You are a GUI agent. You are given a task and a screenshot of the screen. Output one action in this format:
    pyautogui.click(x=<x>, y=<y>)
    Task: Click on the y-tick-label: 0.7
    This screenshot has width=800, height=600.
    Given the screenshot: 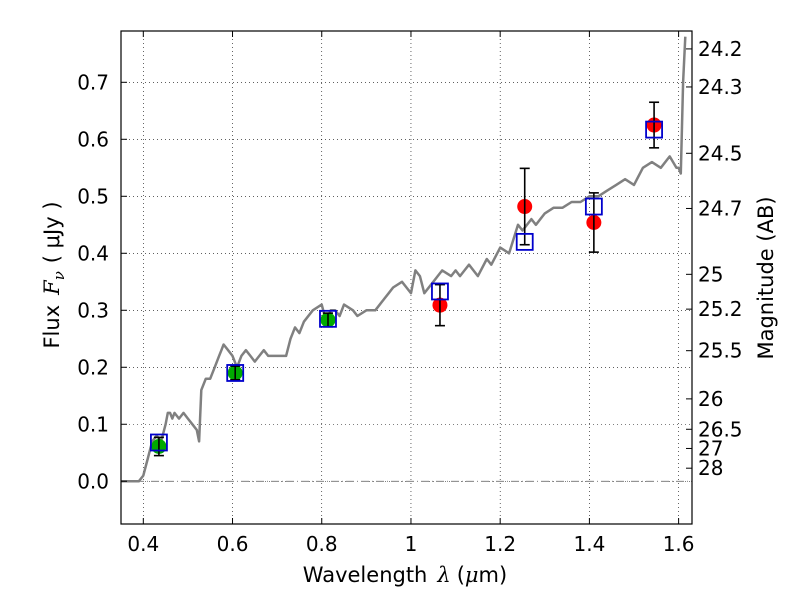 What is the action you would take?
    pyautogui.click(x=93, y=82)
    